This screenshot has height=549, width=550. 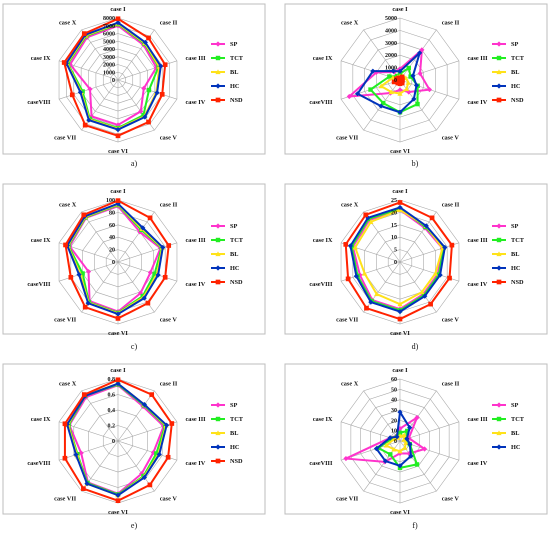 I want to click on tick-label: 100, so click(x=110, y=201).